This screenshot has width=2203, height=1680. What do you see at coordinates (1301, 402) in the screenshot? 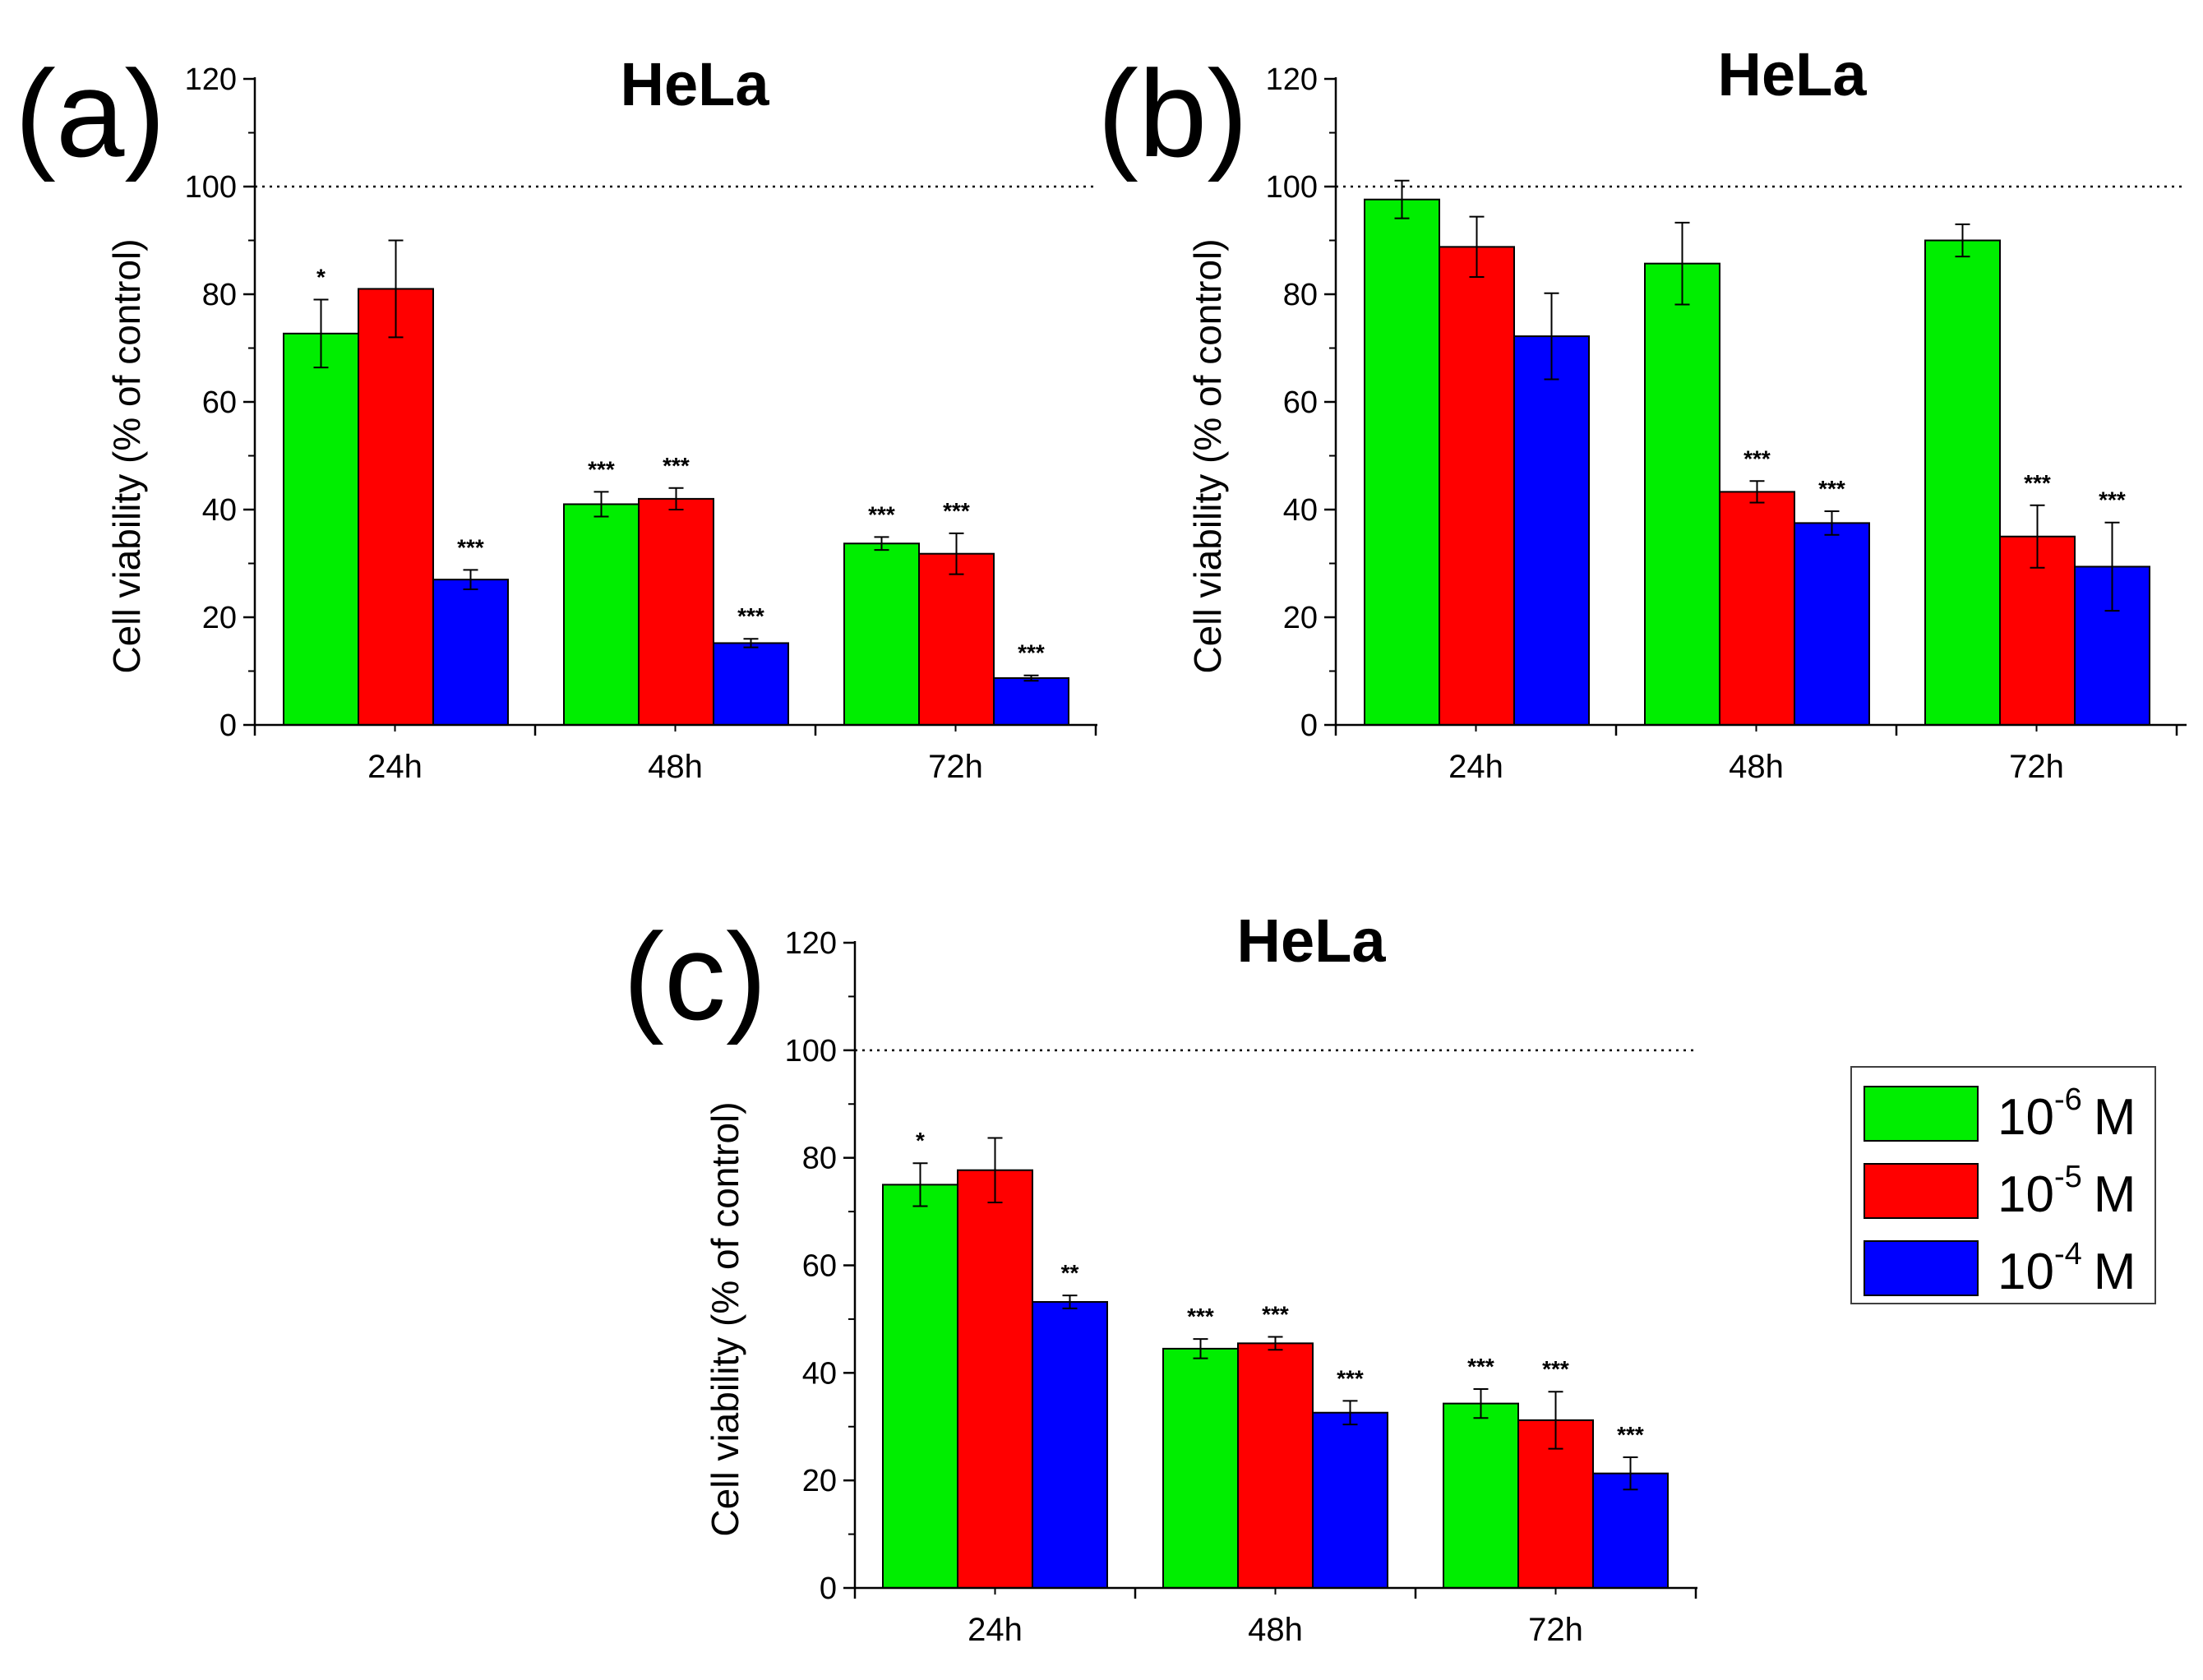
I see `panel-b-y-tick-label-60: 60` at bounding box center [1301, 402].